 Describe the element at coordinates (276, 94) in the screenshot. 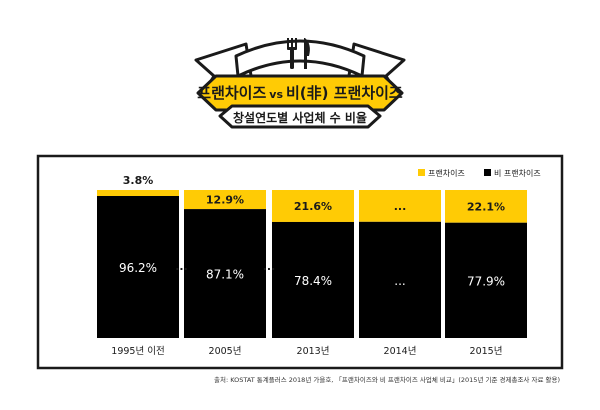

I see `banner-title-vs: vs` at that location.